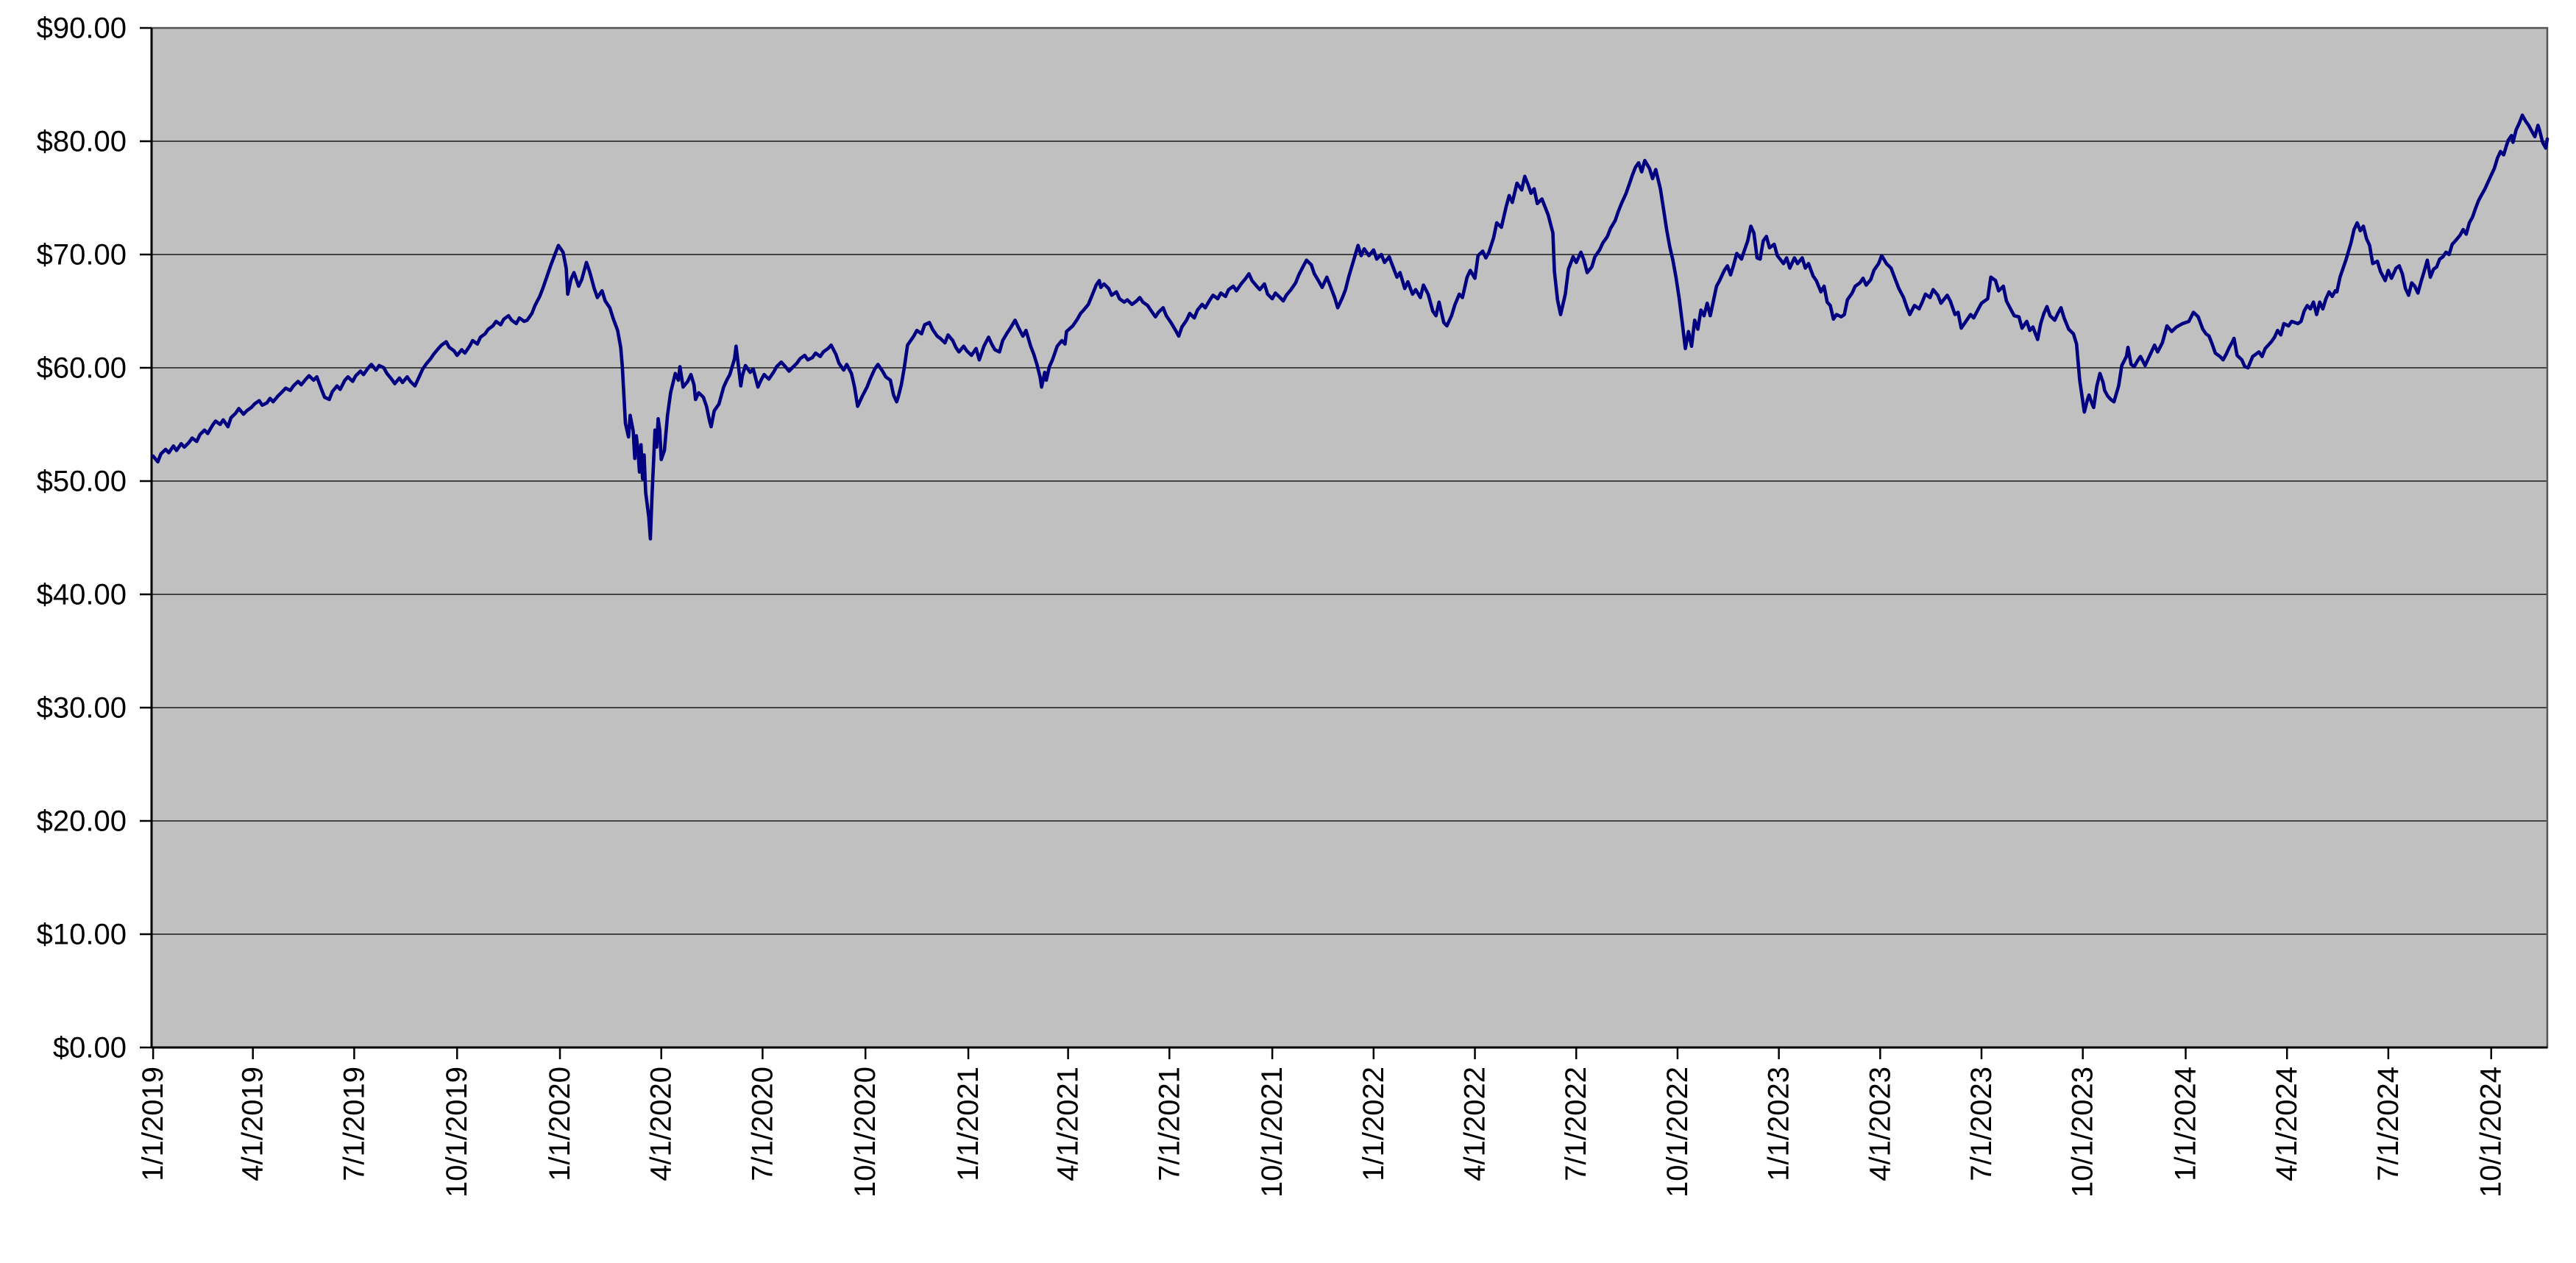  Describe the element at coordinates (2491, 1132) in the screenshot. I see `x-tick-label: 10/1/2024` at that location.